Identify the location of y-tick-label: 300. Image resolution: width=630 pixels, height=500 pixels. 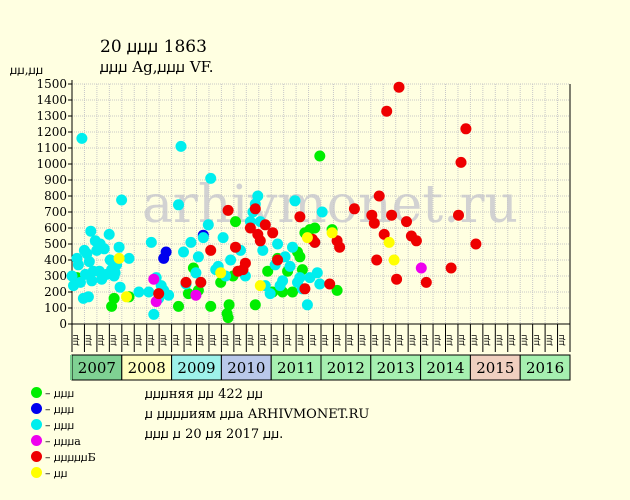
(55, 276).